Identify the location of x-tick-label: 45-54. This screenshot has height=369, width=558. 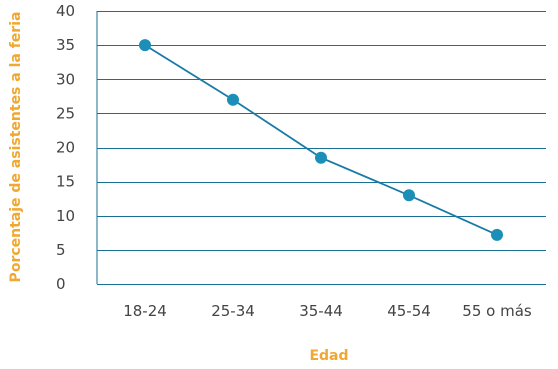
(409, 311).